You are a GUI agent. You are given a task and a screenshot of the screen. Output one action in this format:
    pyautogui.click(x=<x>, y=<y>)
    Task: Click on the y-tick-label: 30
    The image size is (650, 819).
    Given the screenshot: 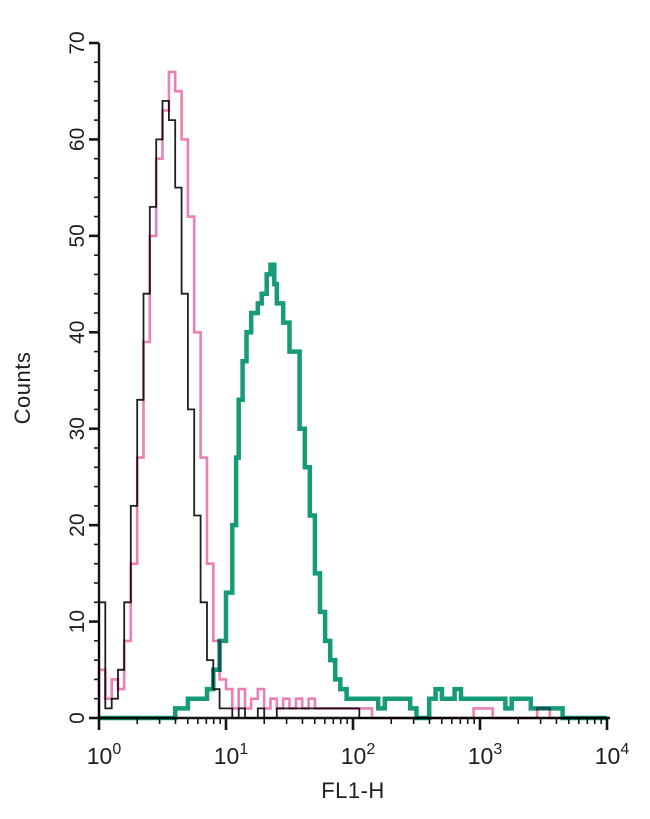 What is the action you would take?
    pyautogui.click(x=77, y=428)
    